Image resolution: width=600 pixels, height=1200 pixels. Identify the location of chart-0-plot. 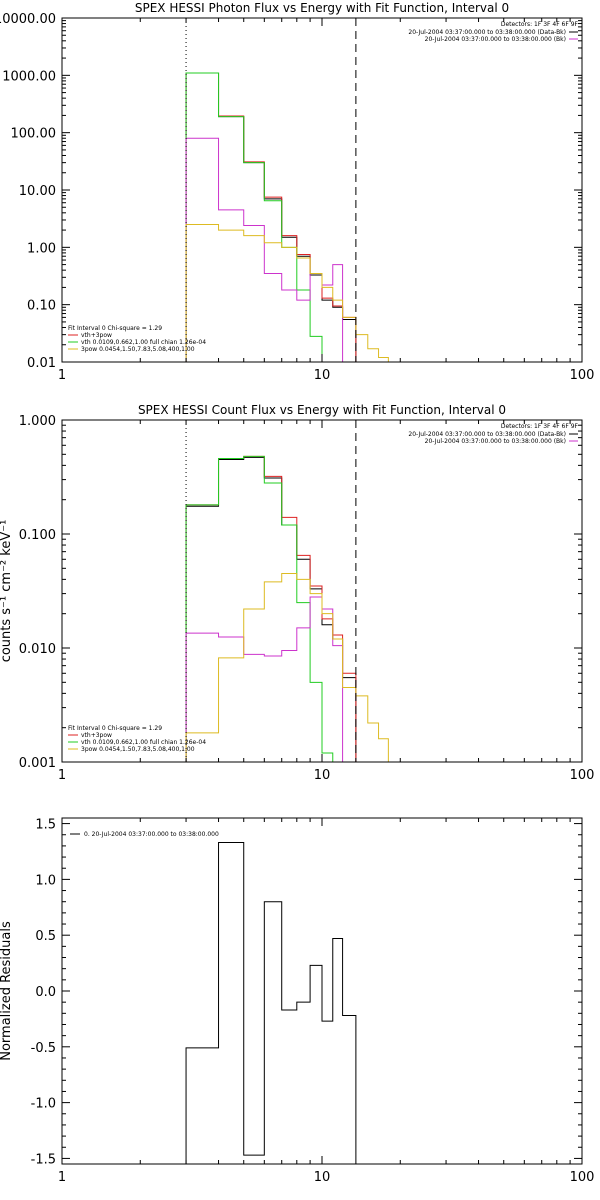
(287, 217).